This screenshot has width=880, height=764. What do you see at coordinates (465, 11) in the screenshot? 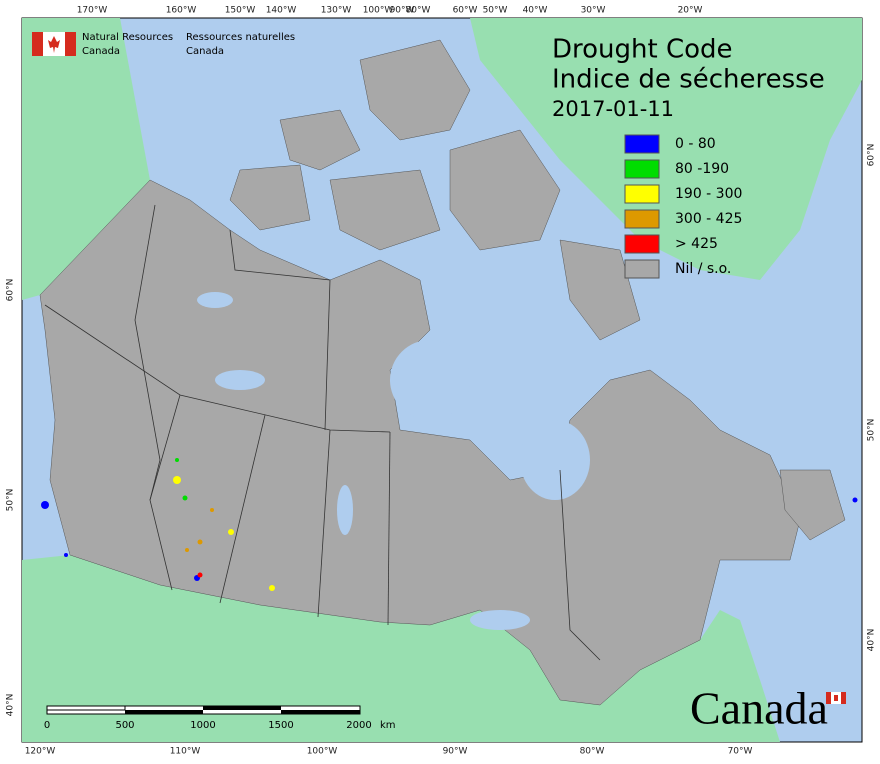
I see `top-label: 60°W` at bounding box center [465, 11].